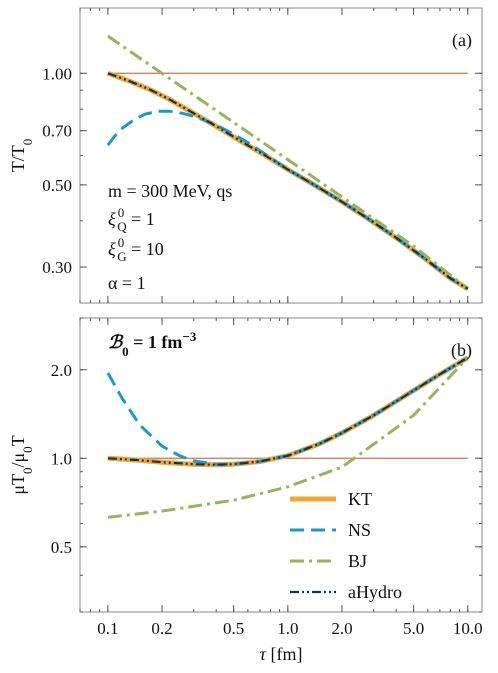 This screenshot has width=498, height=673. What do you see at coordinates (57, 267) in the screenshot?
I see `y-tick-label: 0.30` at bounding box center [57, 267].